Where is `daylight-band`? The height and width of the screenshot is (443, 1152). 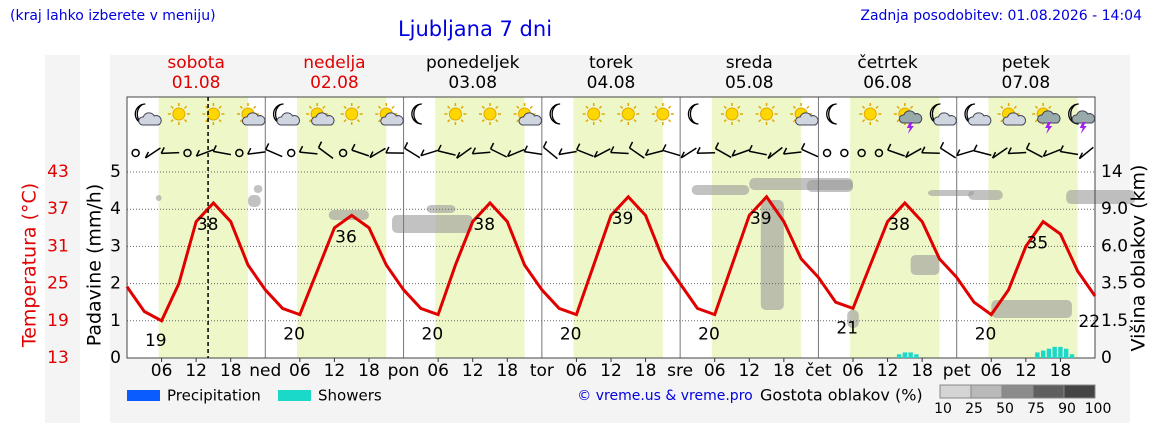 daylight-band is located at coordinates (1033, 227).